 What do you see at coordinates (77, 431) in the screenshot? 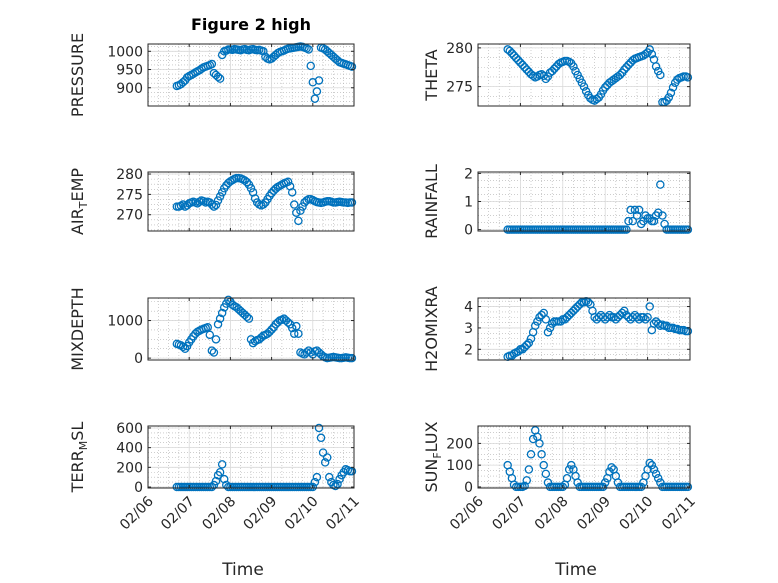
I see `y-axis-label-tail: SL` at bounding box center [77, 431].